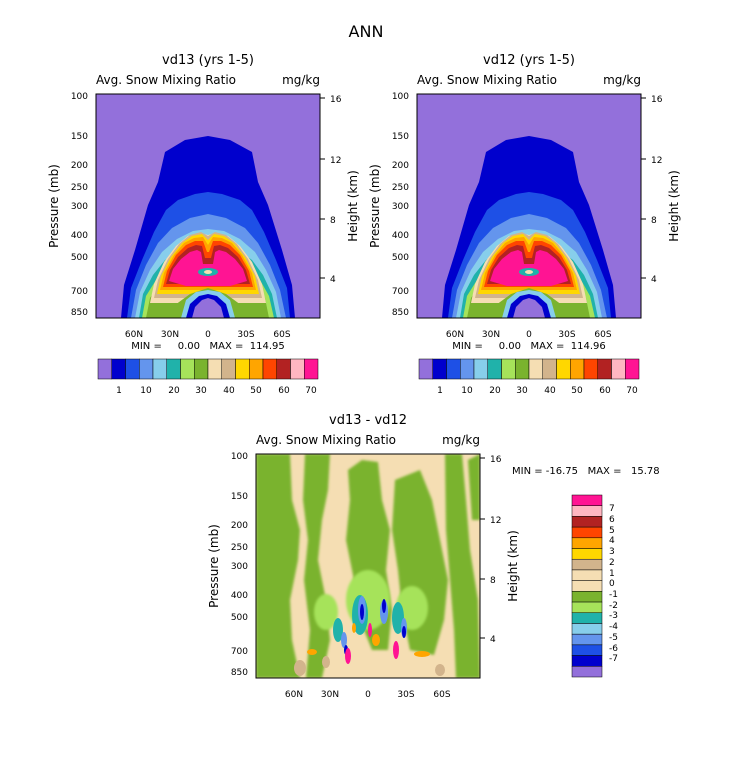  Describe the element at coordinates (612, 509) in the screenshot. I see `colorbar-label: 7` at that location.